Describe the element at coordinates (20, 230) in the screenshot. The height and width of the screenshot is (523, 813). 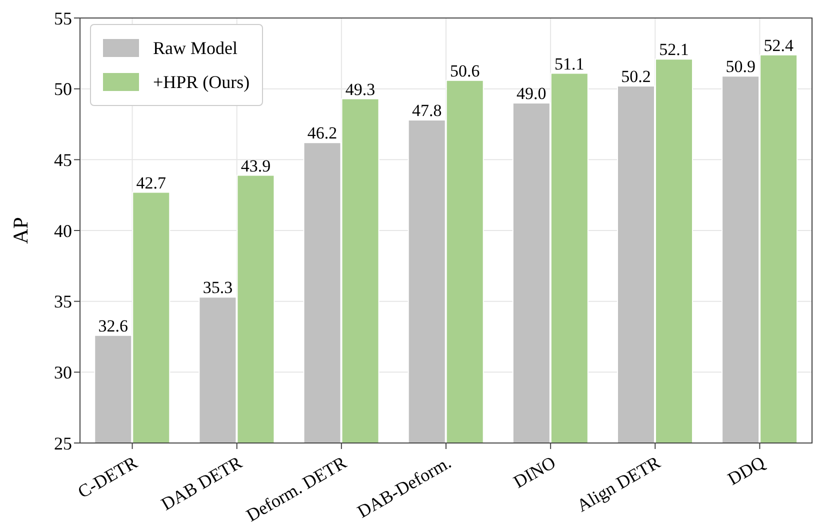
I see `y-axis-title: AP` at that location.